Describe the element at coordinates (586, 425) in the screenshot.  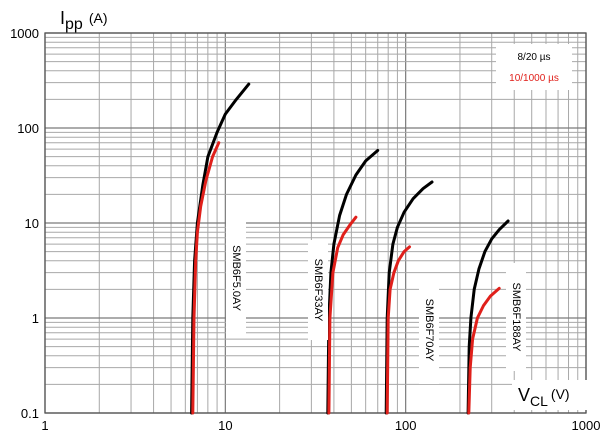
I see `x-tick-label: 1000` at that location.